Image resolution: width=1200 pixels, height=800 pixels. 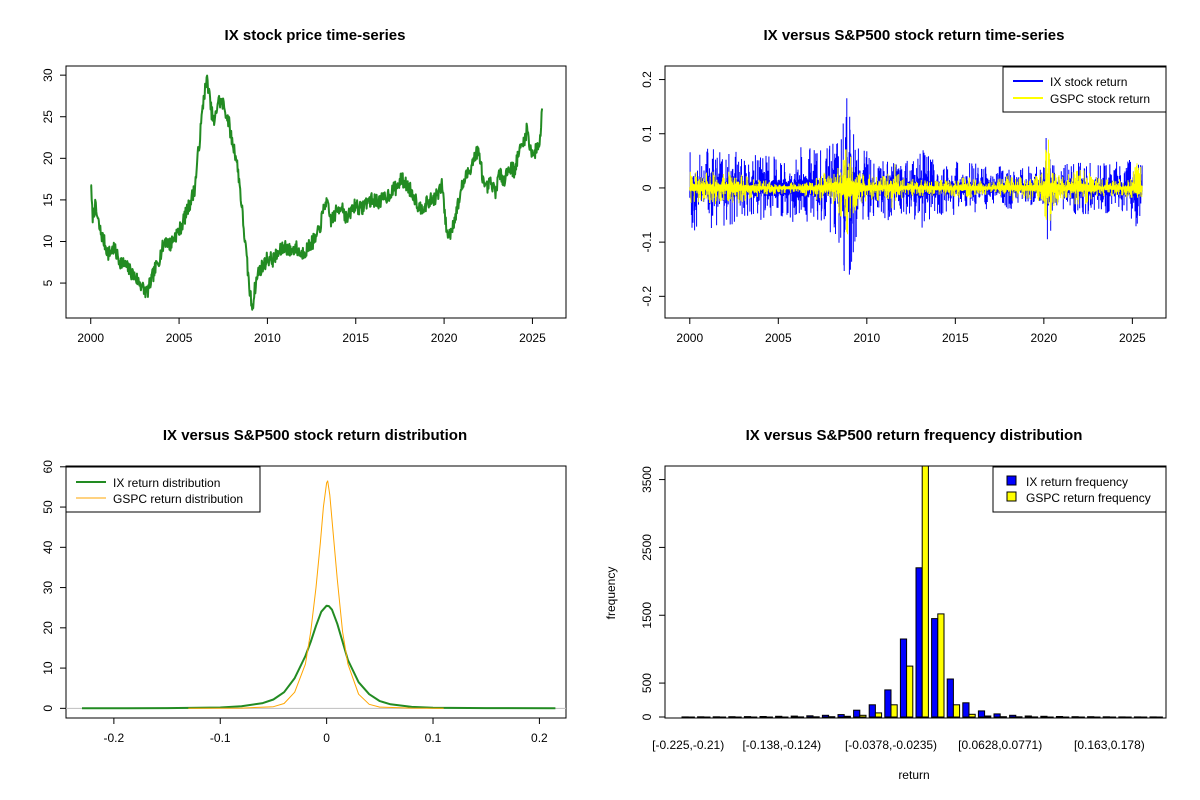 What do you see at coordinates (318, 657) in the screenshot?
I see `p3-series-ix-return-distribution` at bounding box center [318, 657].